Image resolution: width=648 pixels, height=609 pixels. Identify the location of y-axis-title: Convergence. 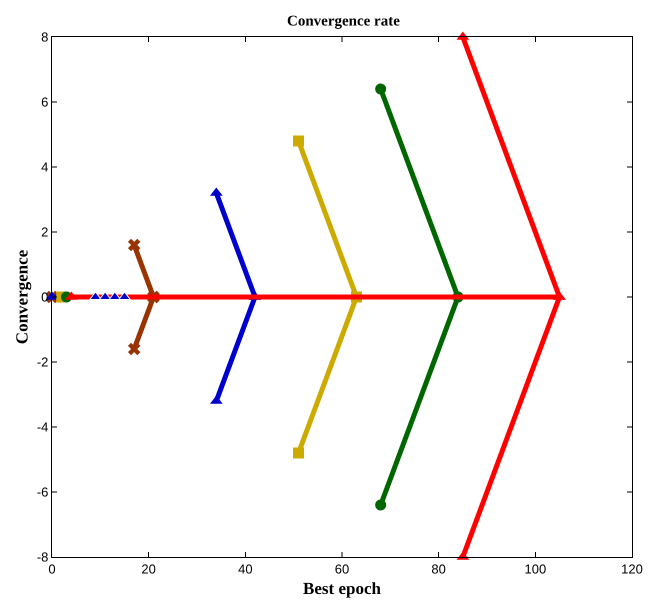
(22, 296).